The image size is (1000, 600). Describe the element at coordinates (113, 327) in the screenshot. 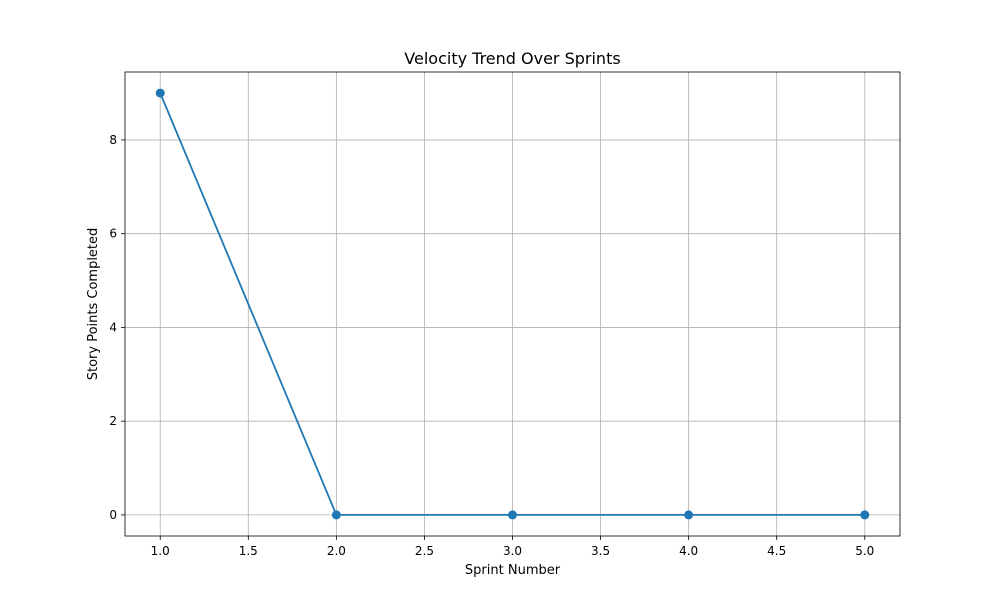

I see `y-tick-label: 4` at that location.